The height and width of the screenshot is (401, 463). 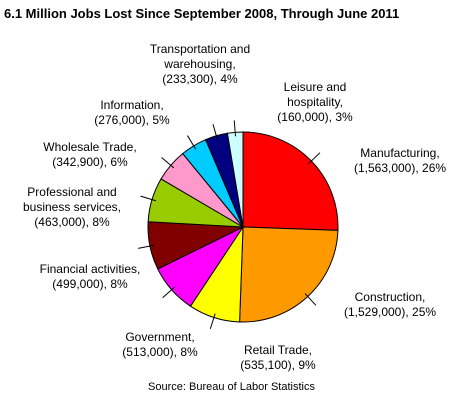 I want to click on value-label: (233,300), 4%, so click(x=200, y=79).